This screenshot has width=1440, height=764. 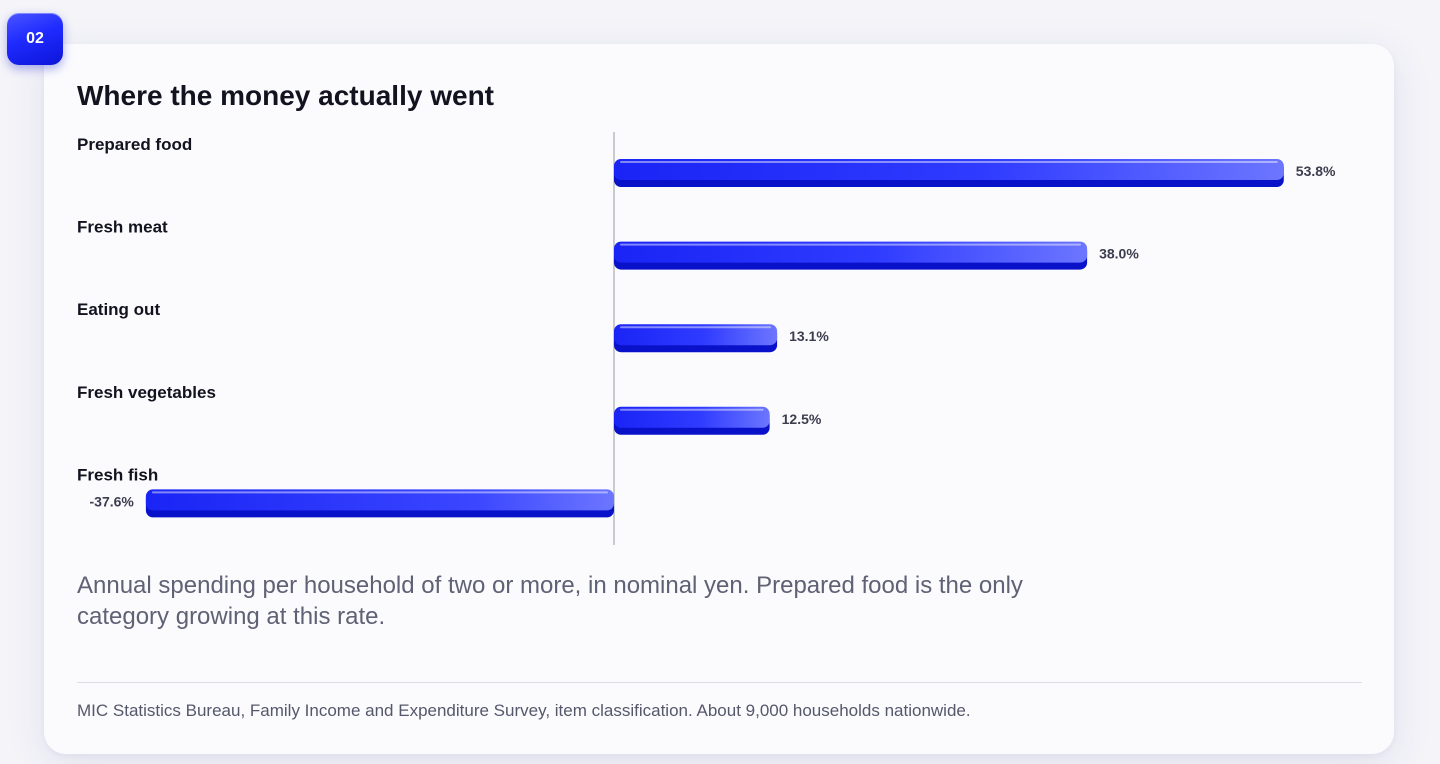 I want to click on category-label: Prepared food, so click(x=134, y=144).